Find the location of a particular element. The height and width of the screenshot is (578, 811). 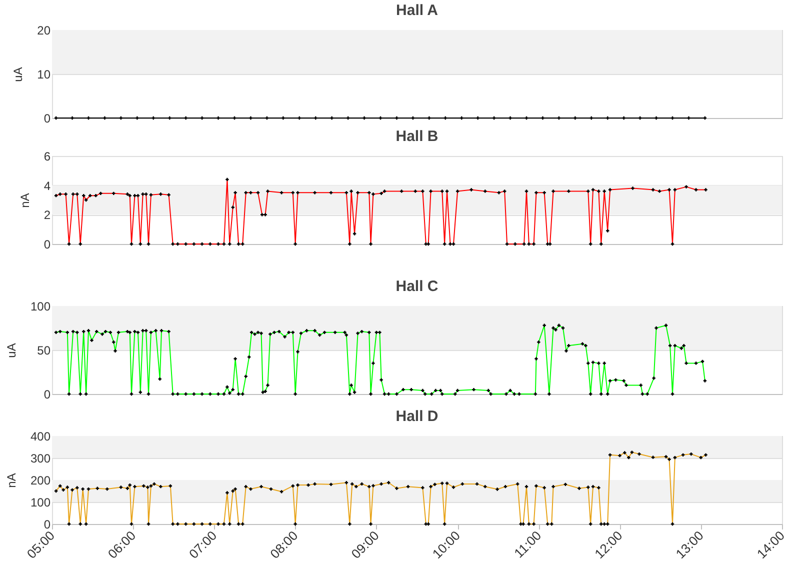

chart-title: Hall A is located at coordinates (417, 10).